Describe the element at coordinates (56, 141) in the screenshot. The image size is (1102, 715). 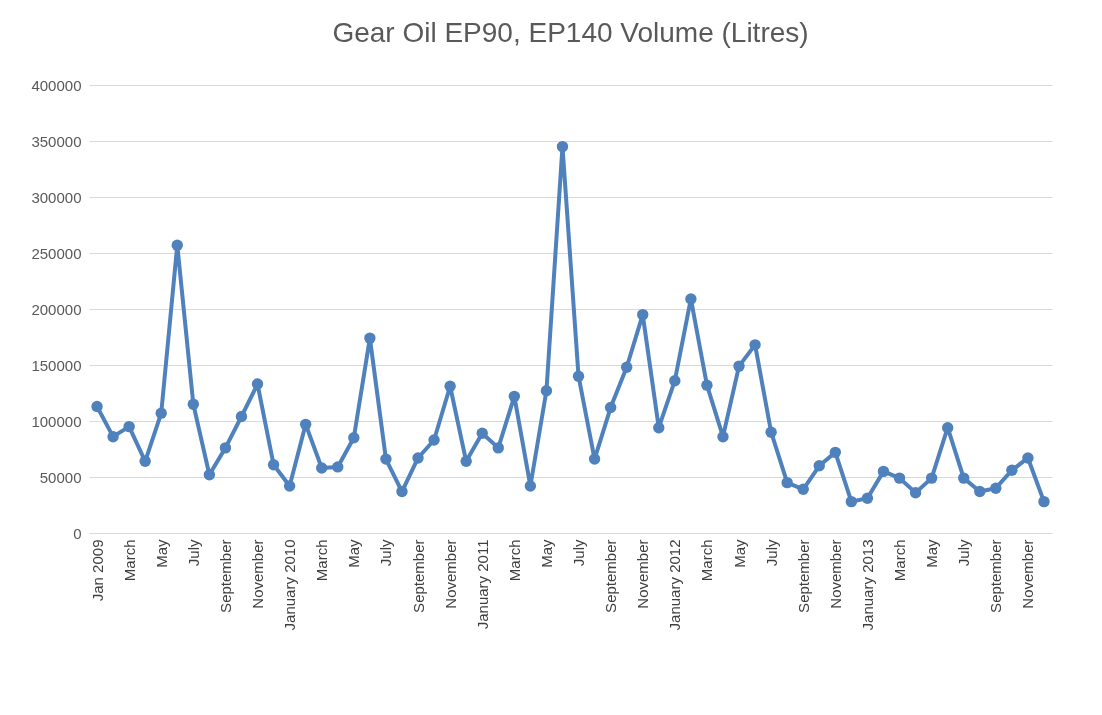
I see `y-tick-label: 350000` at that location.